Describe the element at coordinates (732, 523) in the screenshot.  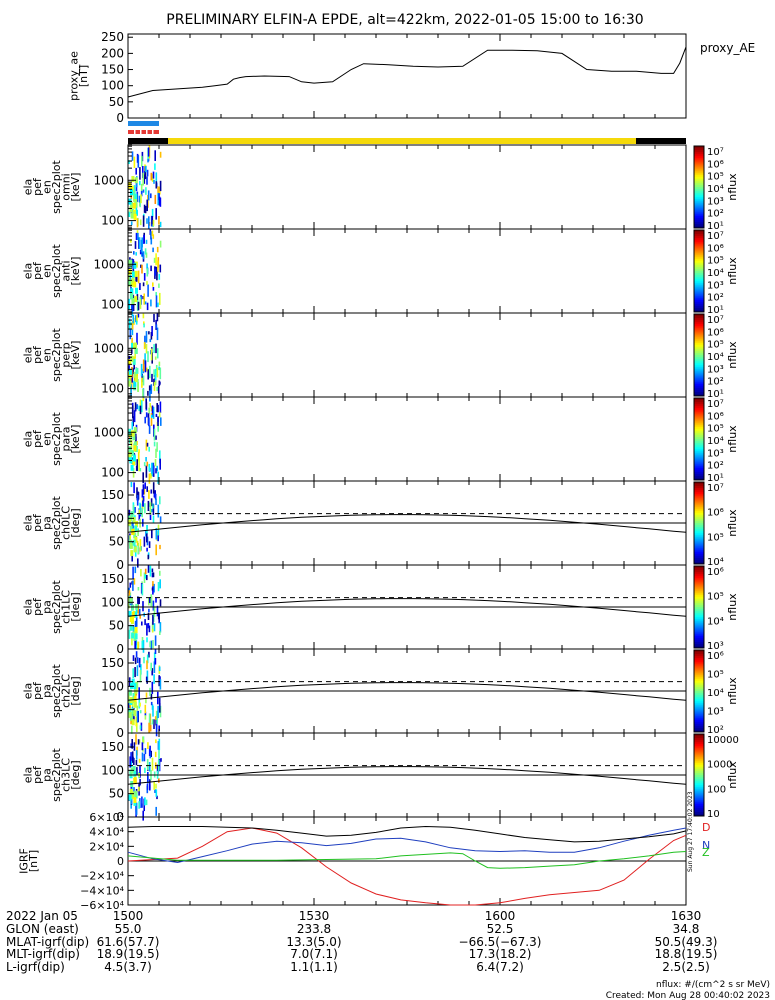
I see `ela_pef_pa_spec2plot_ch0LC-colorbar-label: nflux` at that location.